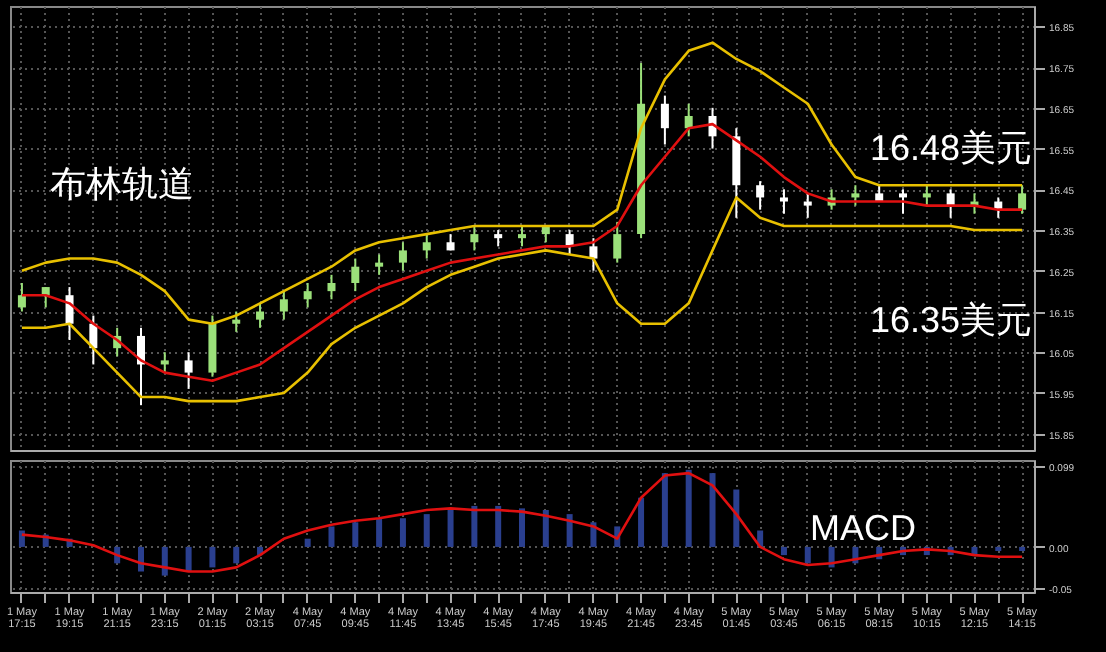 Image resolution: width=1106 pixels, height=652 pixels. I want to click on line-series, so click(522, 522).